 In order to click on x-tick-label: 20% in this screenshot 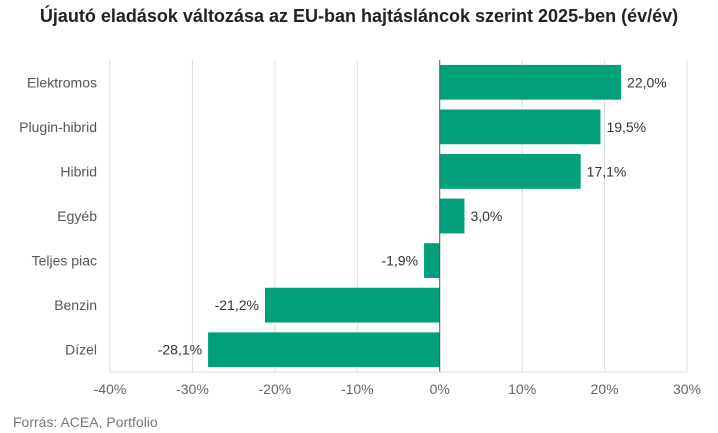, I will do `click(605, 389)`.